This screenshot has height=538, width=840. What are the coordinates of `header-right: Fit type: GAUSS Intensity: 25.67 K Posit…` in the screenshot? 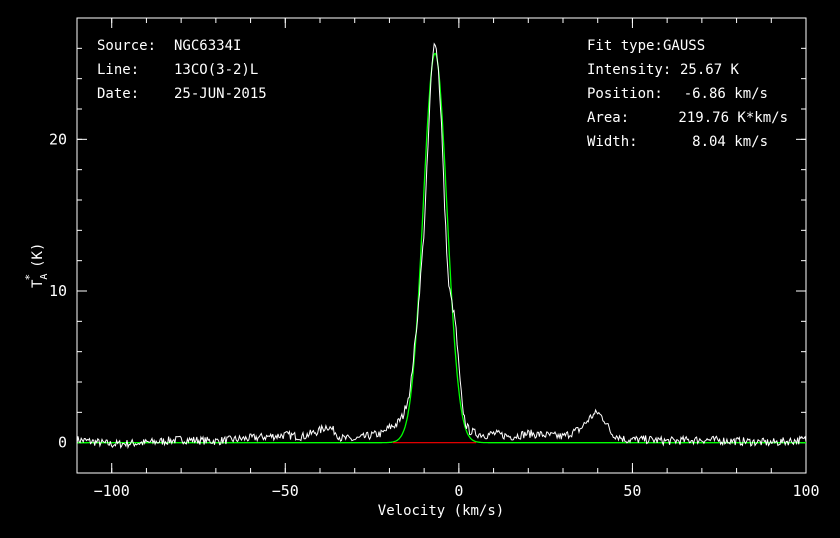 It's located at (687, 94).